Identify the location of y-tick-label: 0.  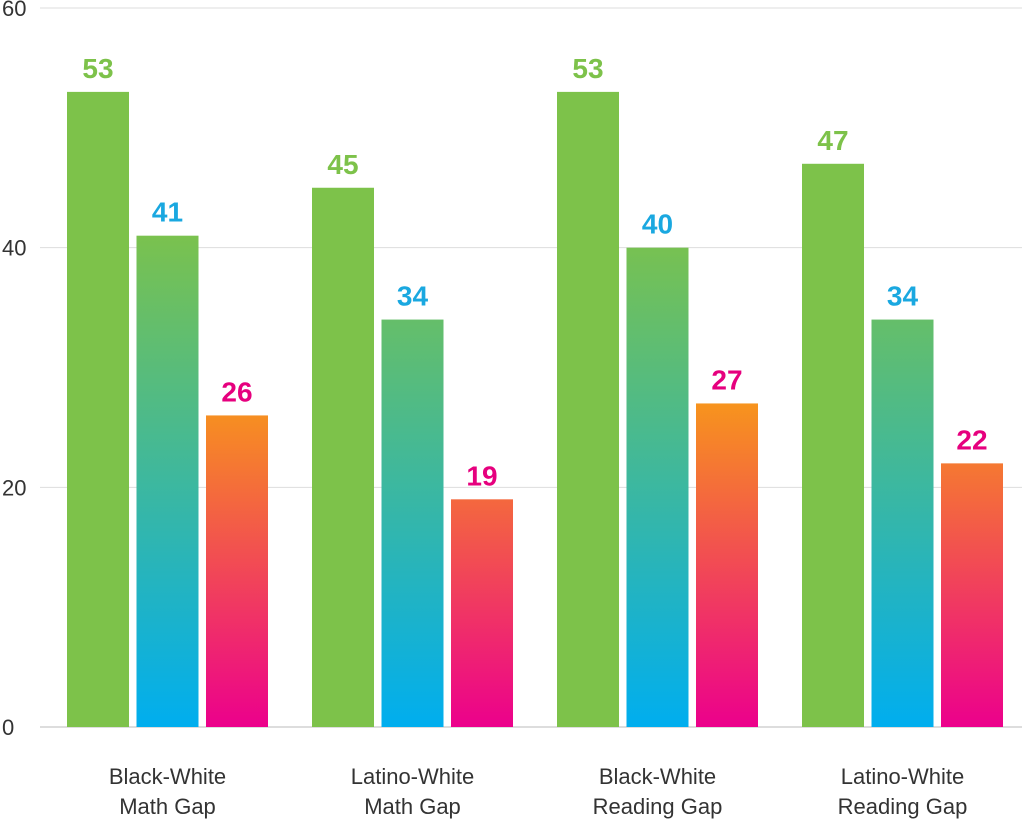
(8, 727).